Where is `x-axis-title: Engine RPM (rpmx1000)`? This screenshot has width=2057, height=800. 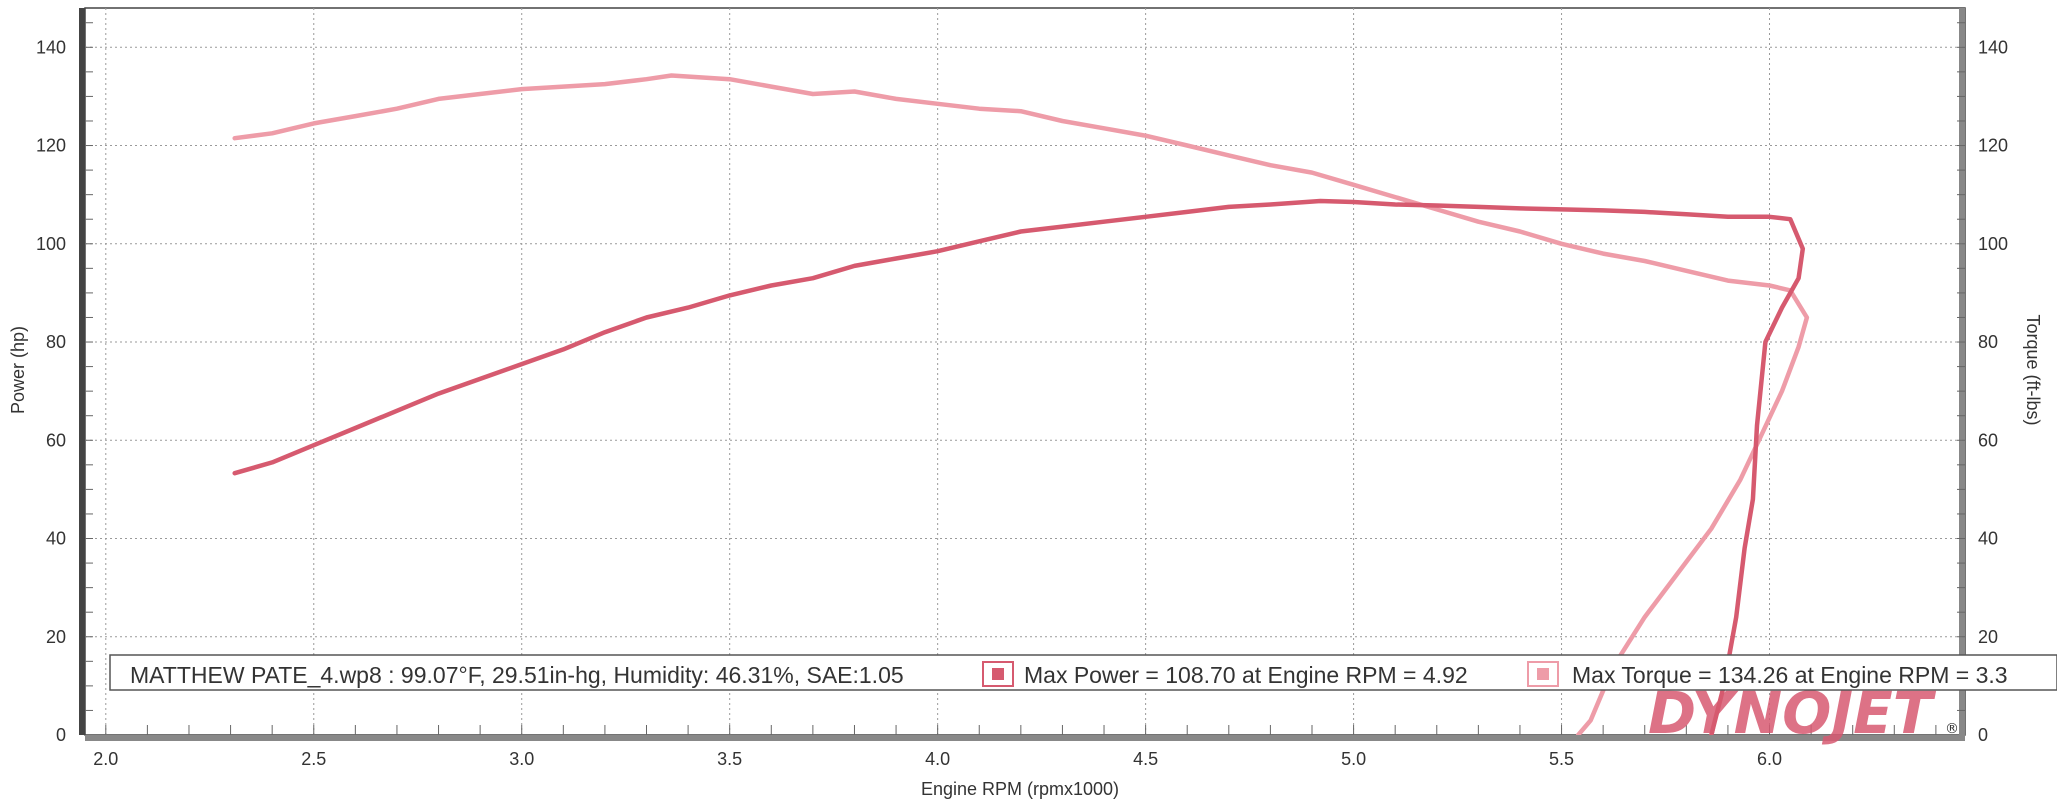 x-axis-title: Engine RPM (rpmx1000) is located at coordinates (1020, 789).